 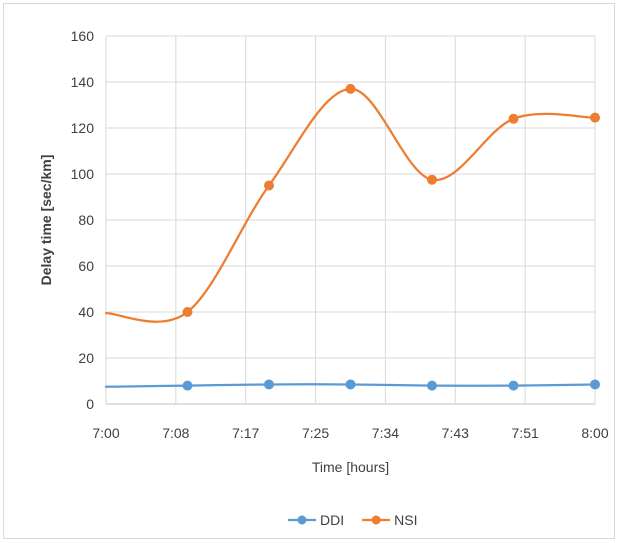 I want to click on x-tick-label: 7:51, so click(x=525, y=433).